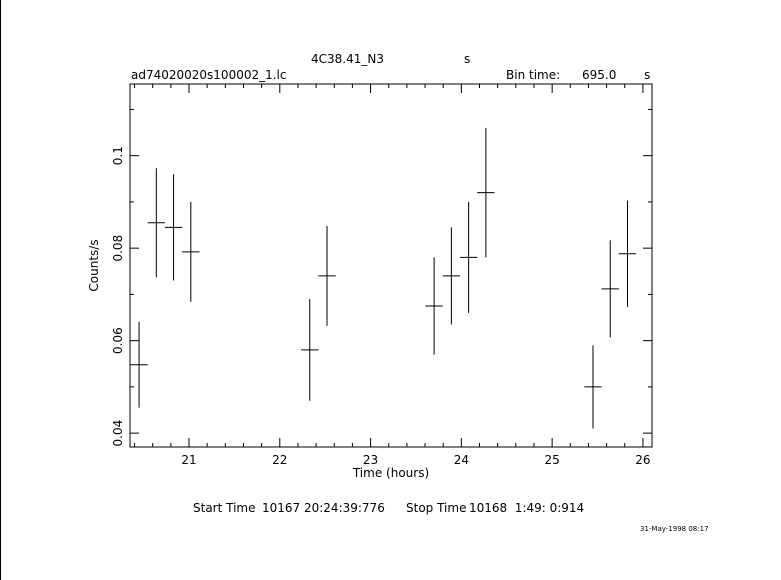 The image size is (781, 580). What do you see at coordinates (118, 248) in the screenshot?
I see `y-tick-label: 0.08` at bounding box center [118, 248].